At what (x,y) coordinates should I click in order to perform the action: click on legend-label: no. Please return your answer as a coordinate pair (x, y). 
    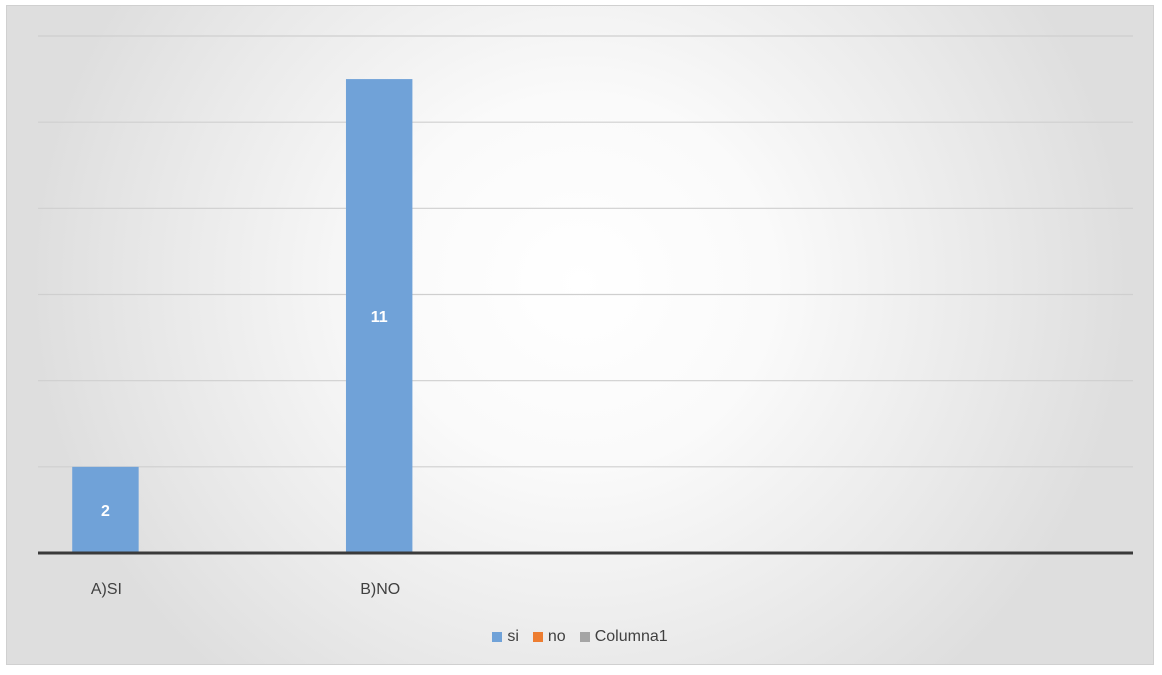
    Looking at the image, I should click on (556, 636).